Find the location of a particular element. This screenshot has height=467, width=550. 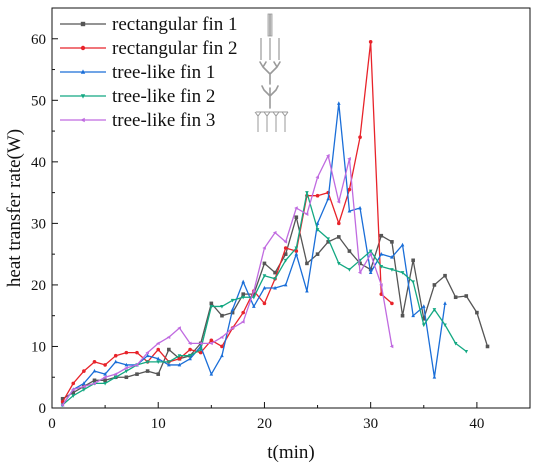

y-tick-label: 50 is located at coordinates (38, 101).